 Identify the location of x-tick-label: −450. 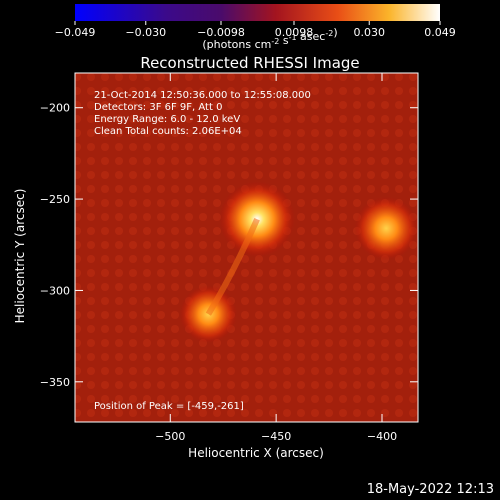
(276, 436).